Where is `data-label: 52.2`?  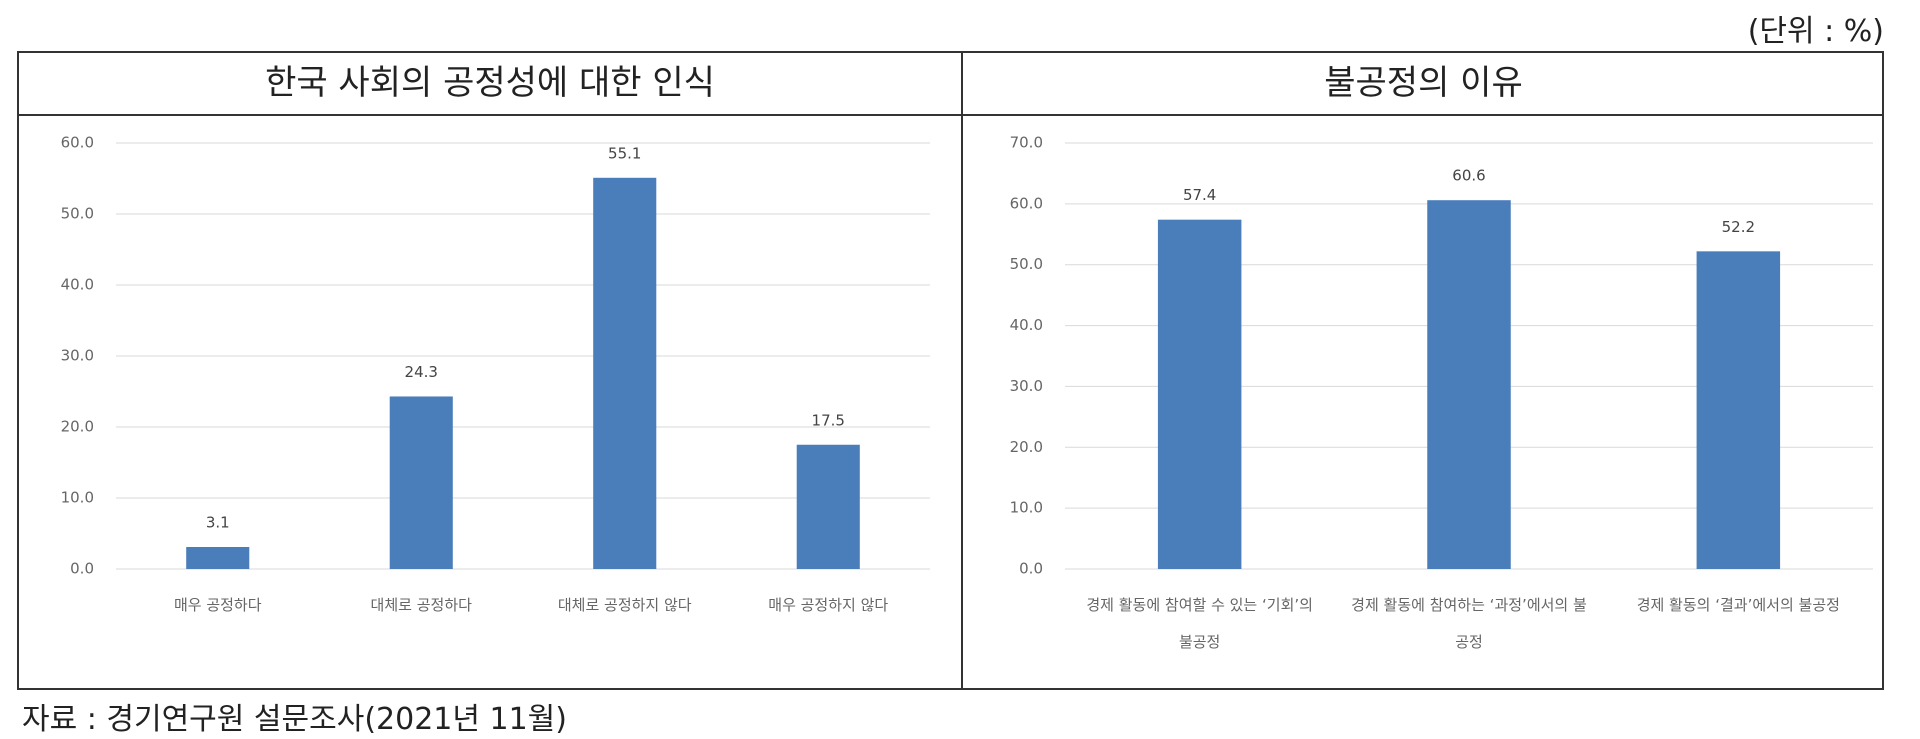
data-label: 52.2 is located at coordinates (1738, 227).